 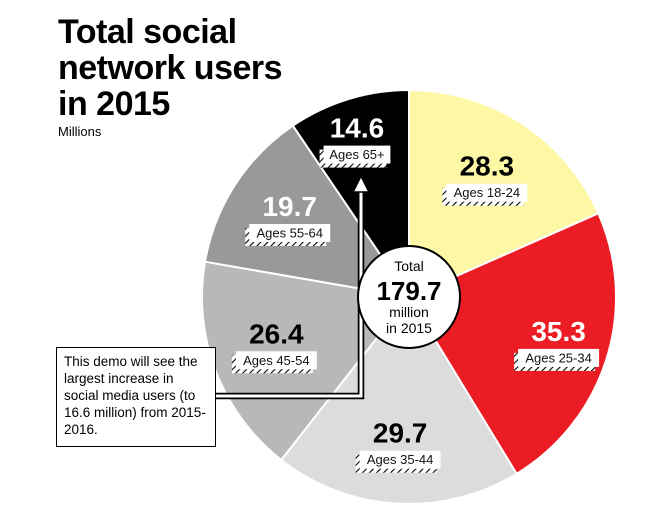 I want to click on slice-label-ages-35-44: Ages 35-44, so click(x=400, y=459).